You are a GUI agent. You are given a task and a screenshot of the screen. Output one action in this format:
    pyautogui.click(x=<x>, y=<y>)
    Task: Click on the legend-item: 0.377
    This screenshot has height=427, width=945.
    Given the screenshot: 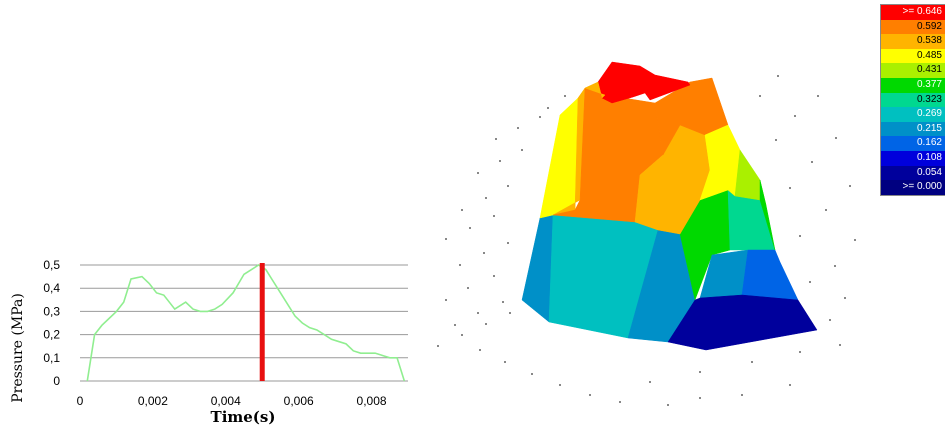 What is the action you would take?
    pyautogui.click(x=913, y=85)
    